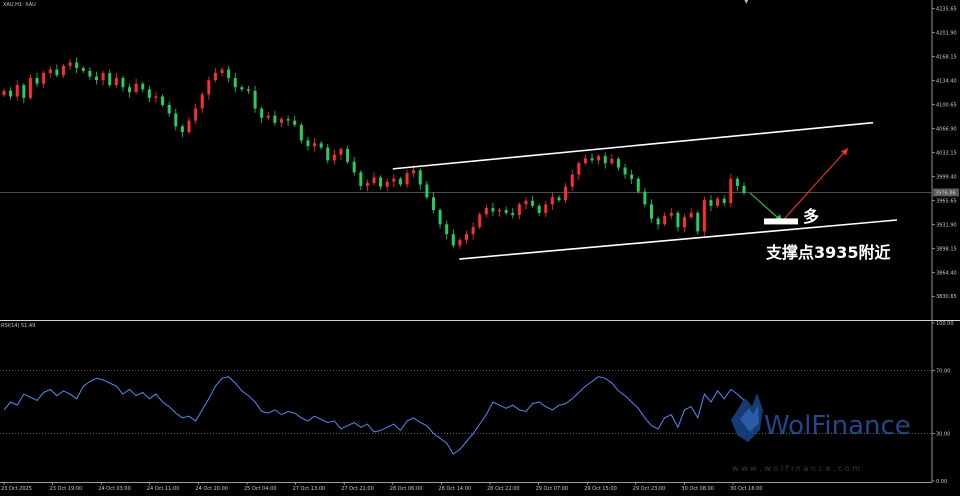 This screenshot has height=496, width=960. I want to click on price-tick-label: 4100.65, so click(946, 106).